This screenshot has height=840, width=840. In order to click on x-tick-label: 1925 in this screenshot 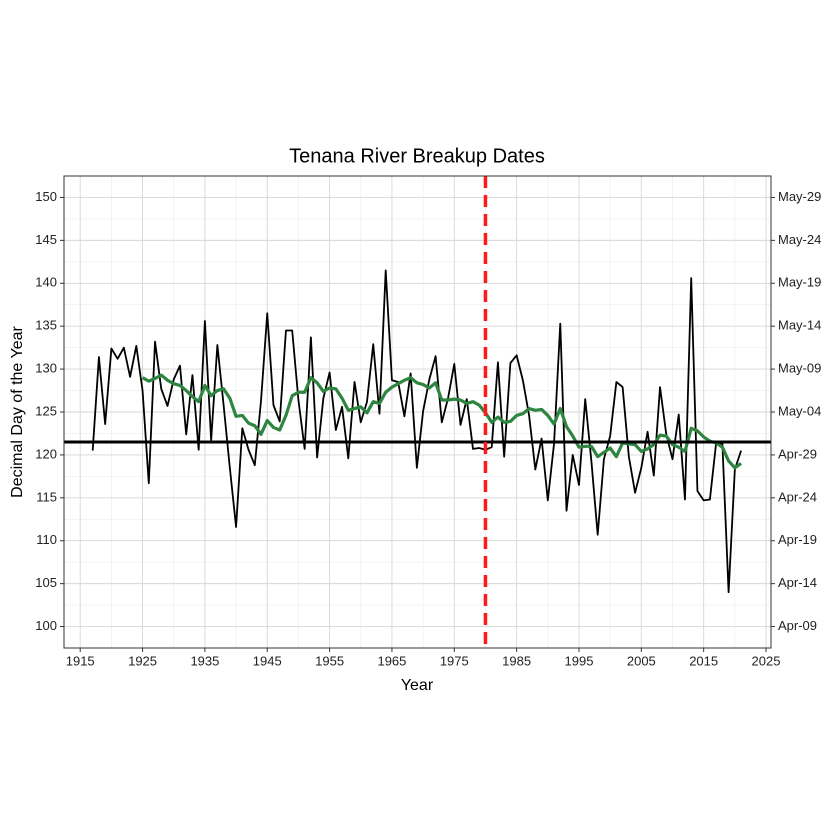, I will do `click(142, 660)`.